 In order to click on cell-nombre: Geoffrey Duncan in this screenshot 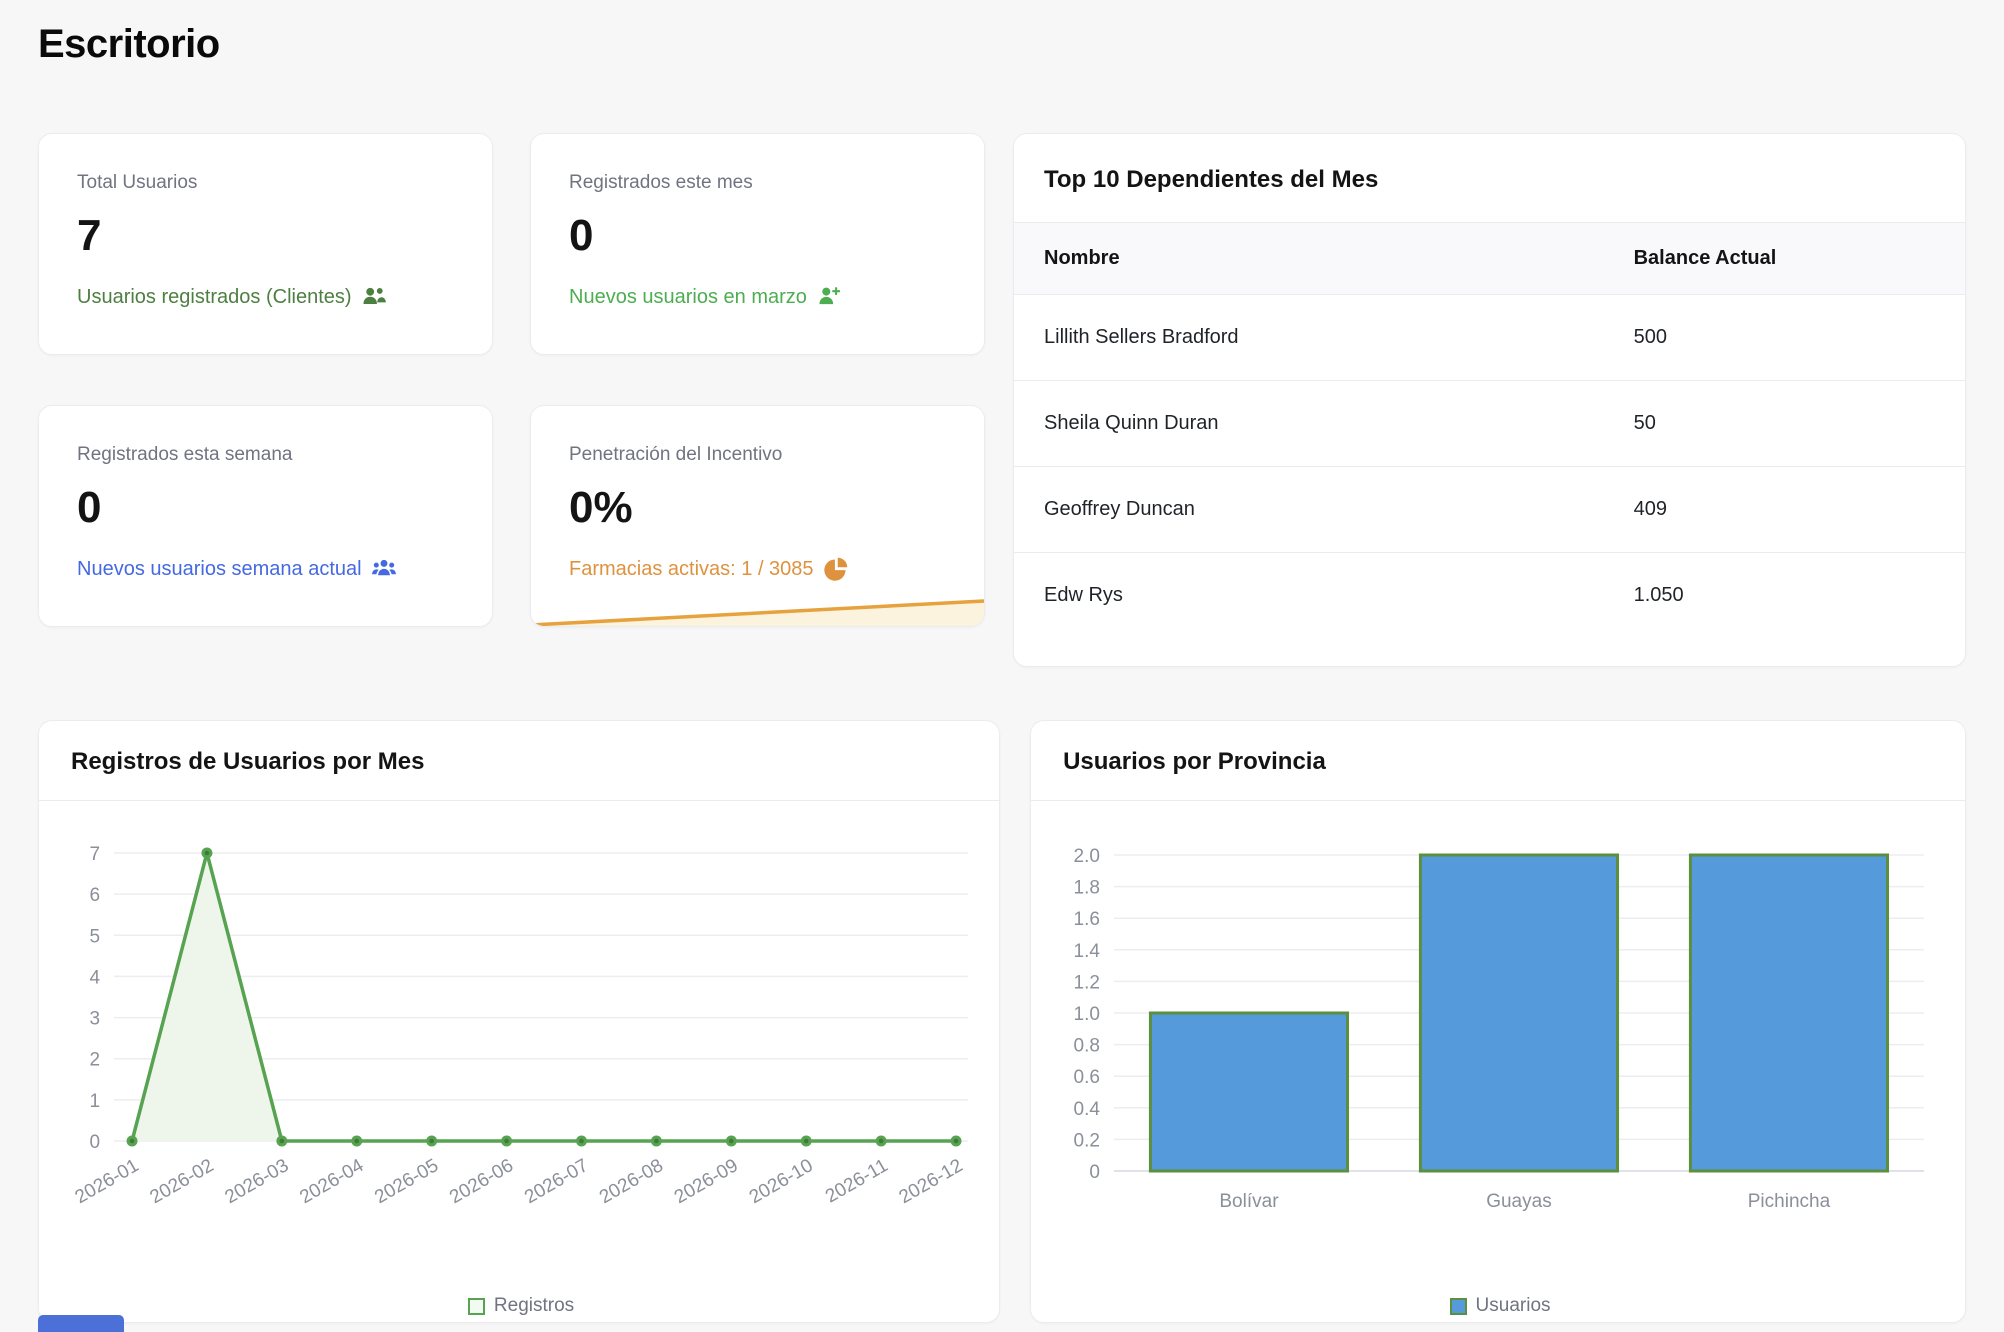, I will do `click(1309, 509)`.